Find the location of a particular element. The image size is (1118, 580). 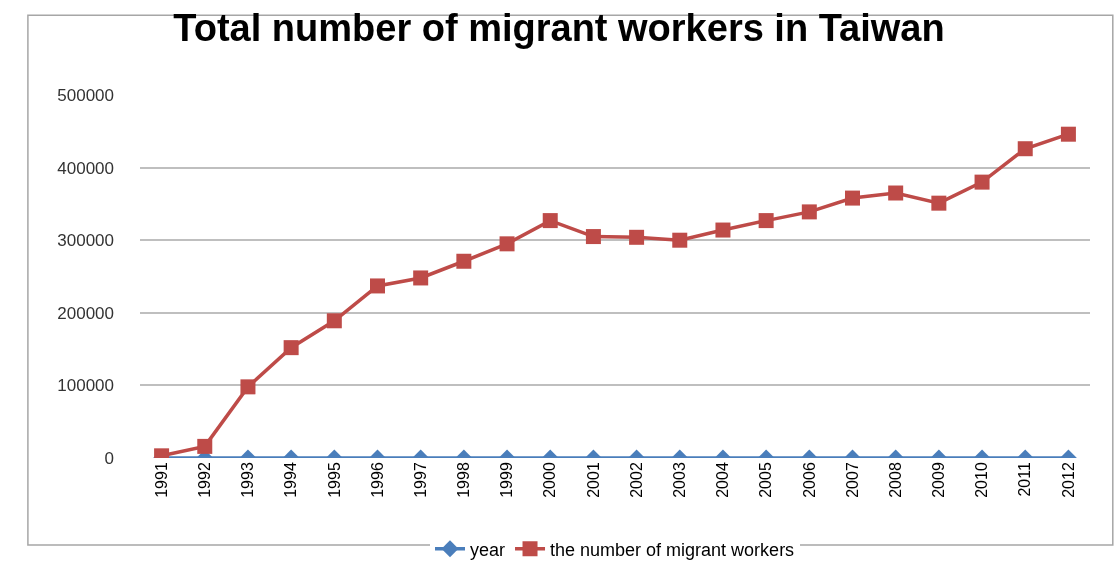

x-tick-label: 2005 is located at coordinates (766, 480).